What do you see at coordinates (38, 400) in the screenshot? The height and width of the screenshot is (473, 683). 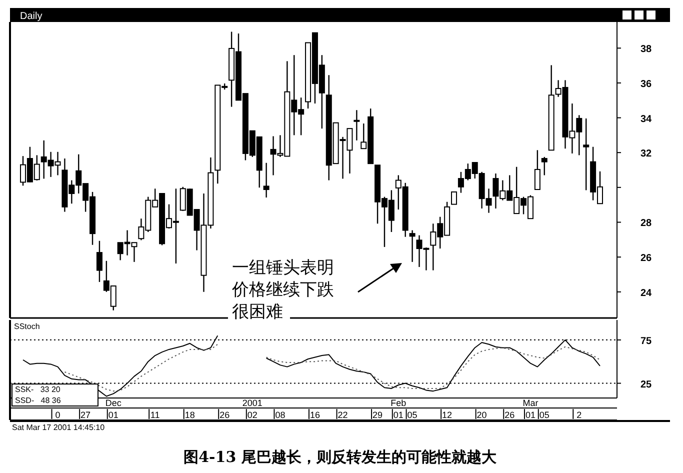 I see `annotation: SSD- 48 36` at bounding box center [38, 400].